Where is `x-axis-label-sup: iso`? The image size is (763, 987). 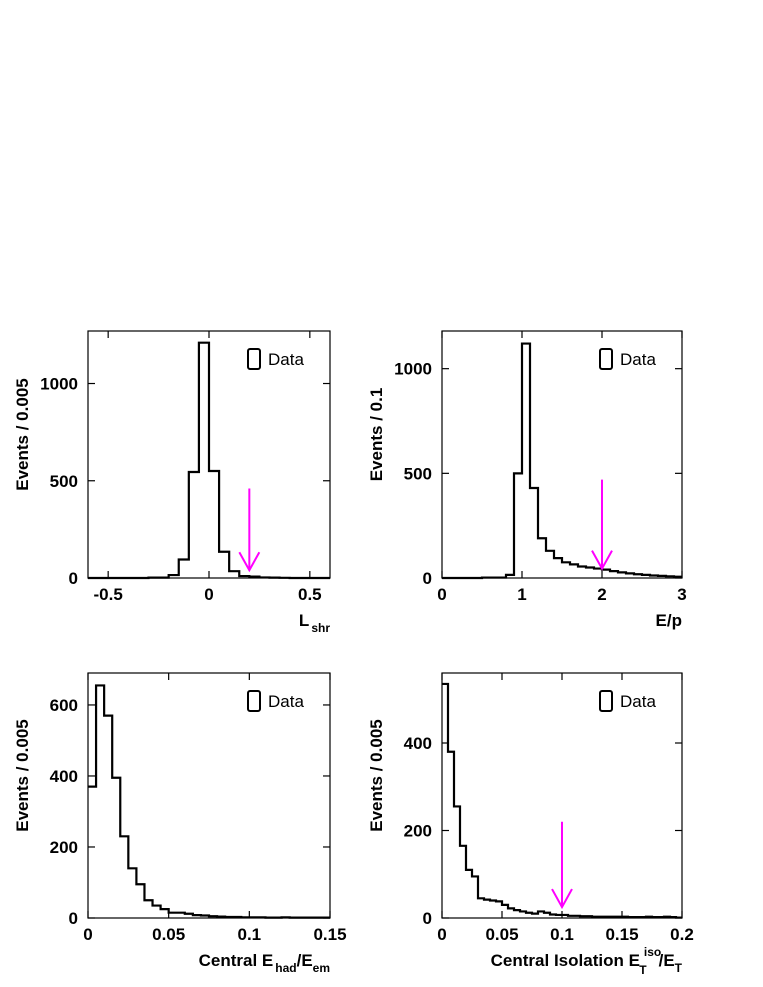
x-axis-label-sup: iso is located at coordinates (652, 952).